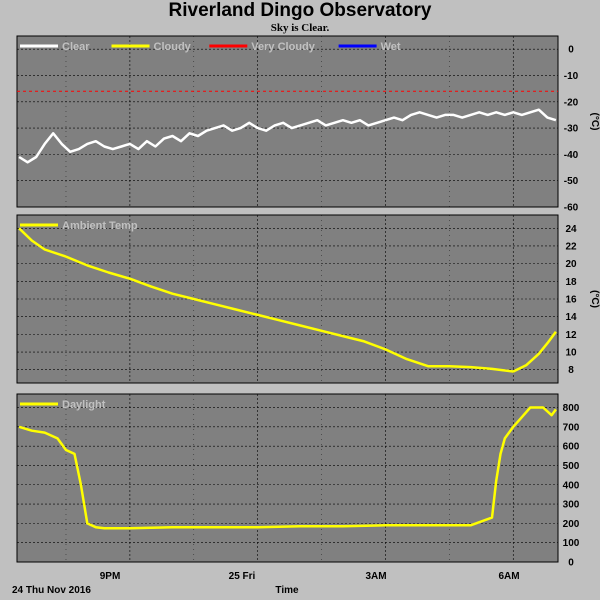 The width and height of the screenshot is (600, 600). I want to click on y-tick-label: -60, so click(571, 208).